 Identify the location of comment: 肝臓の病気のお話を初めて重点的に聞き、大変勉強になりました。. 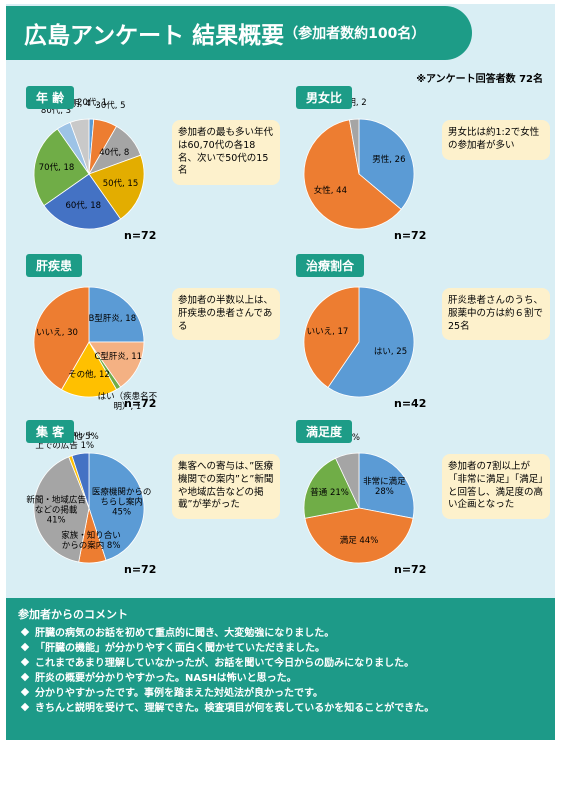
(227, 633).